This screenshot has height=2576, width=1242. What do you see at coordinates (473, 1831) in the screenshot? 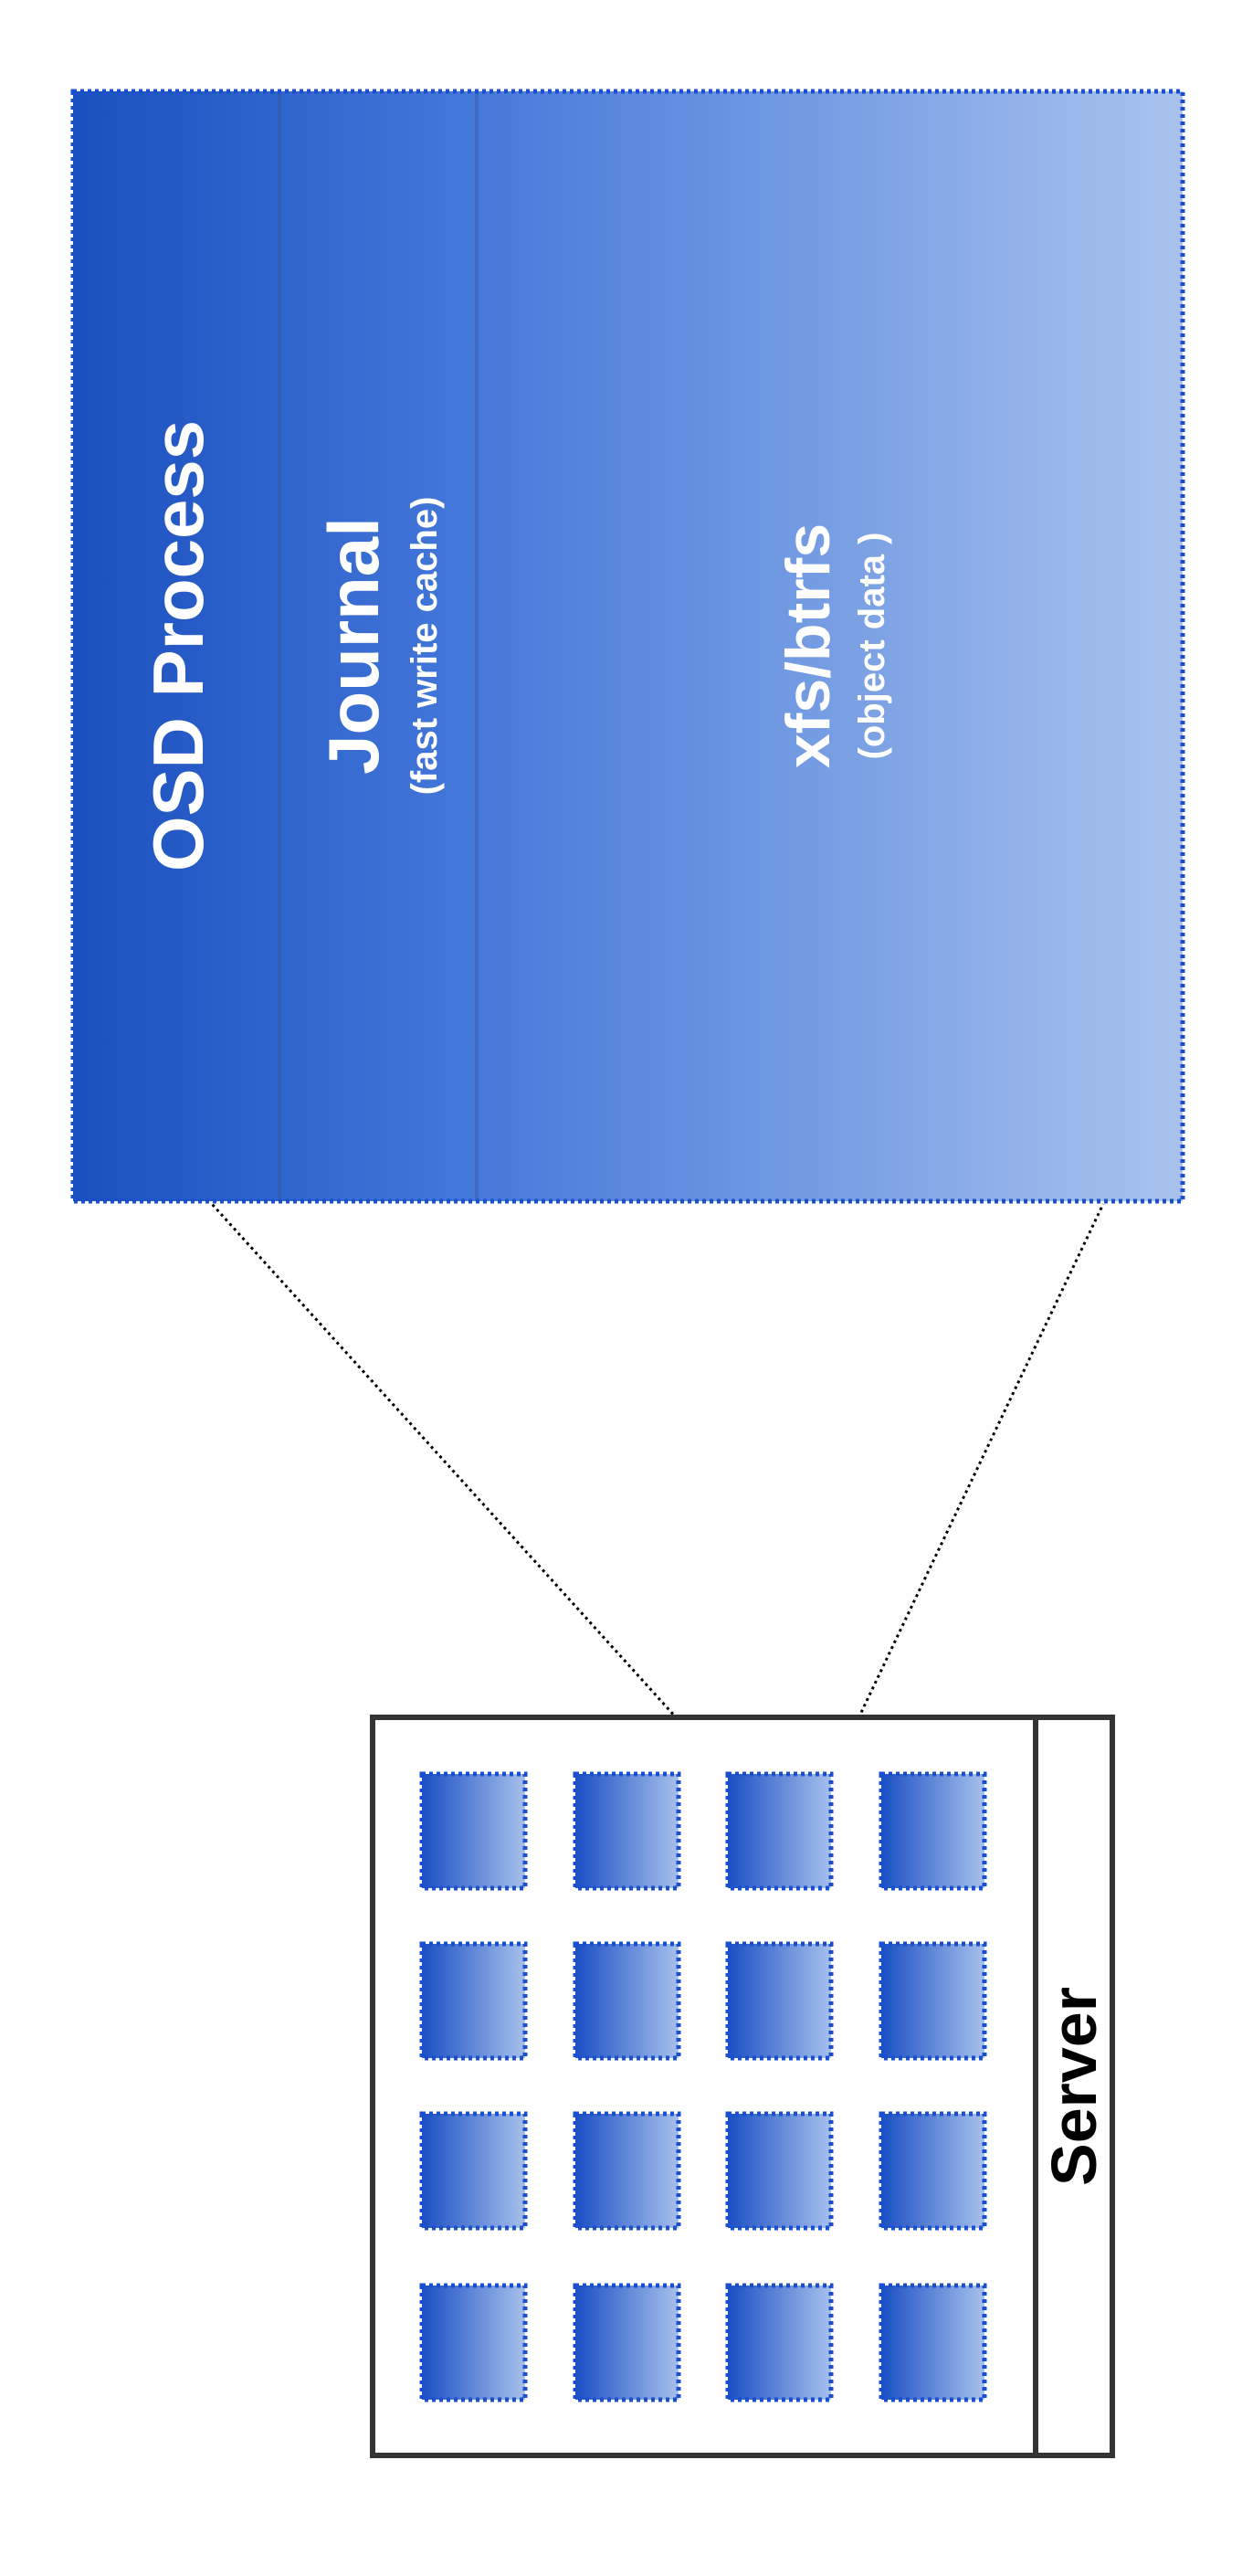
I see `osd-disk-r1-c1` at bounding box center [473, 1831].